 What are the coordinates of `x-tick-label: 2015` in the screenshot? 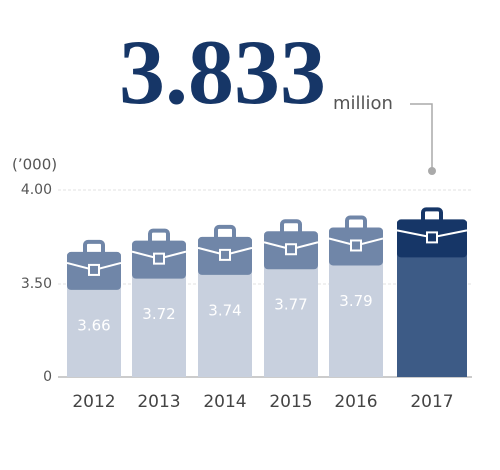 It's located at (290, 402).